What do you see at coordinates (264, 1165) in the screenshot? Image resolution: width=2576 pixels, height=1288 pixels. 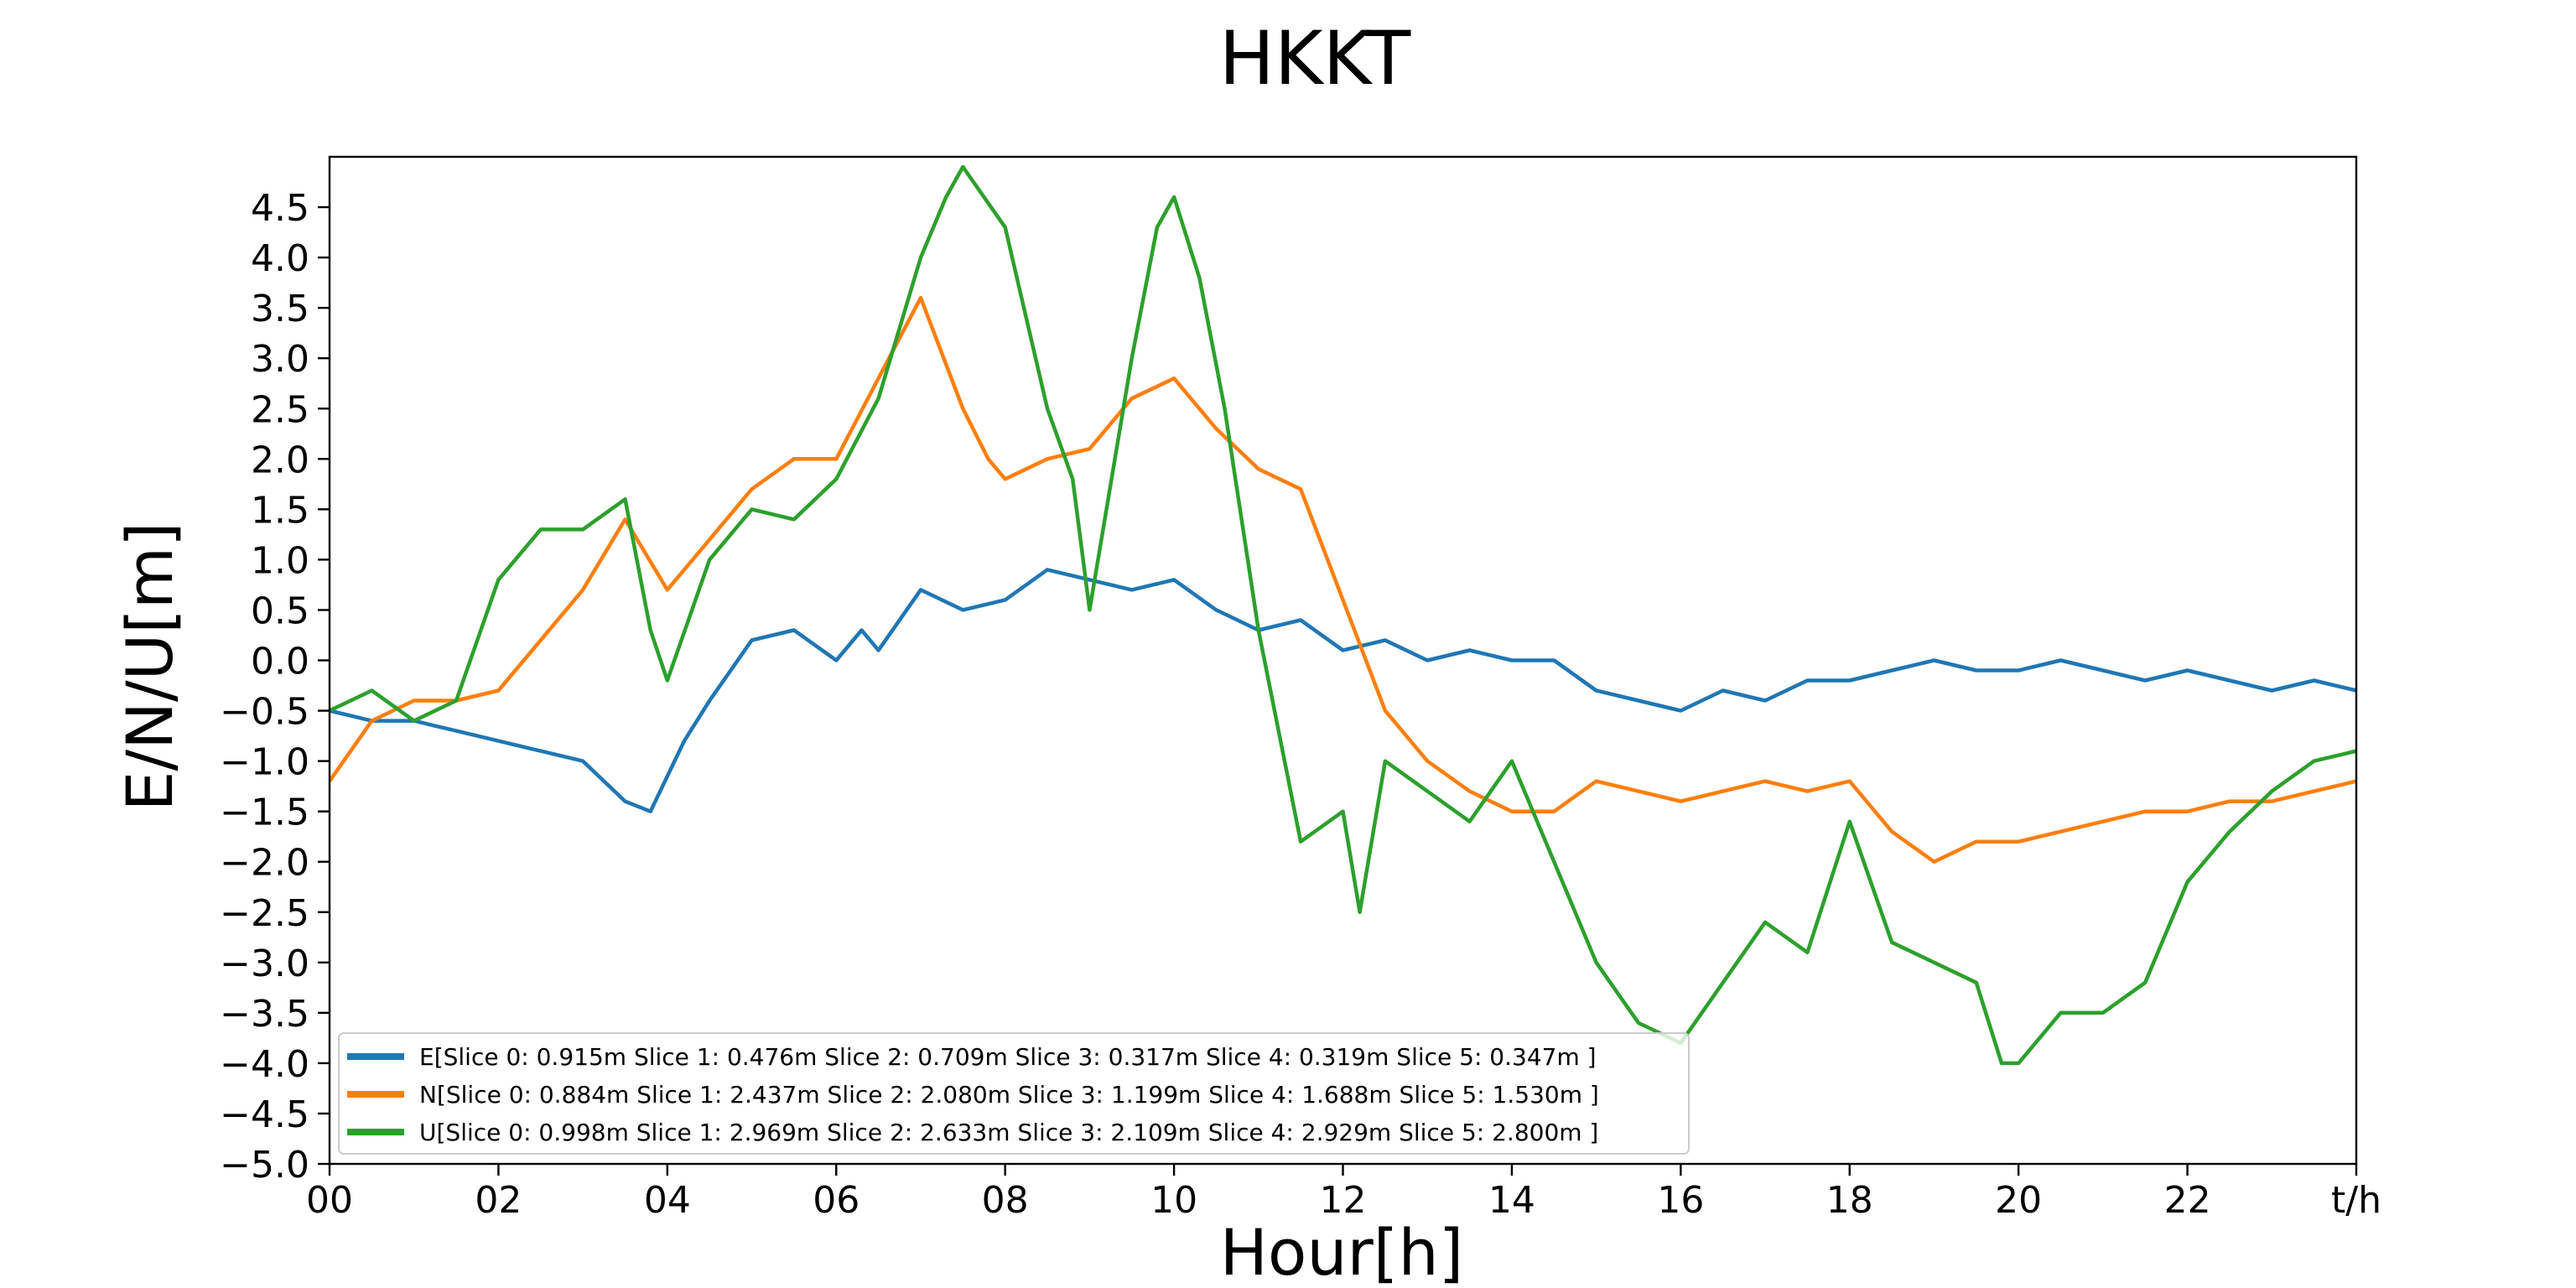 I see `y-tick-label: −5.0` at bounding box center [264, 1165].